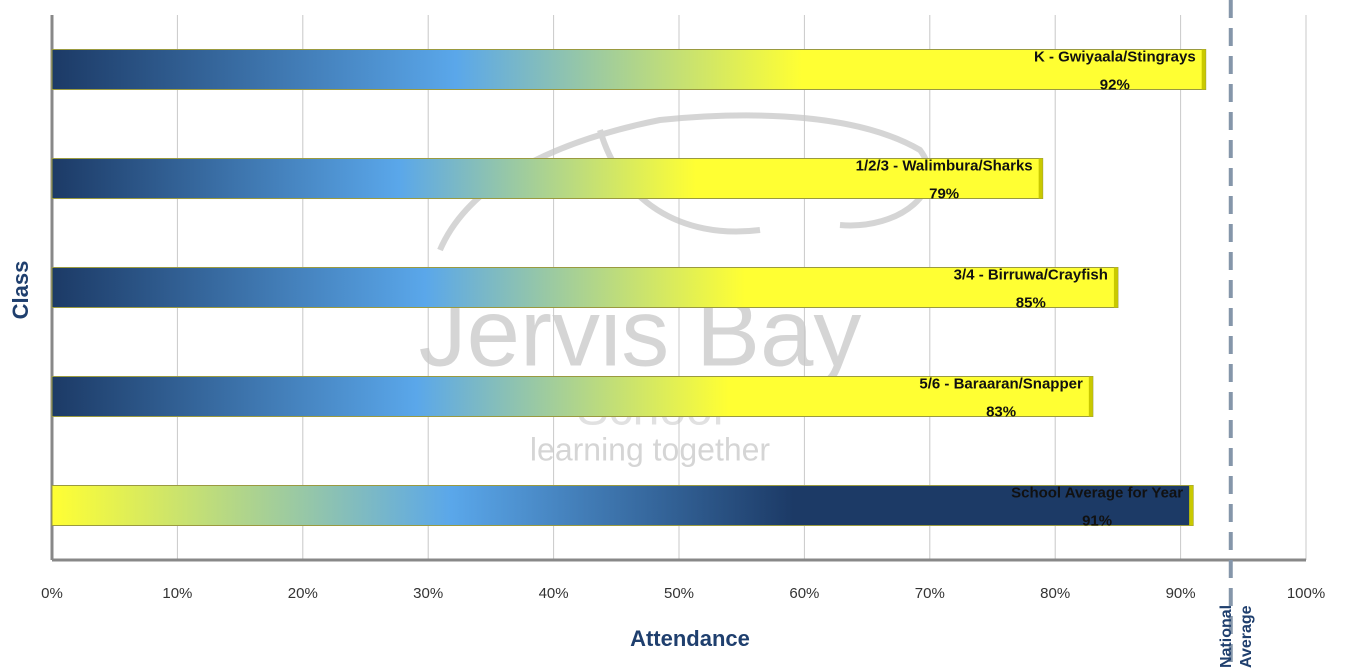  I want to click on data-label-category: 5/6 - Baraaran/Snapper, so click(1001, 383).